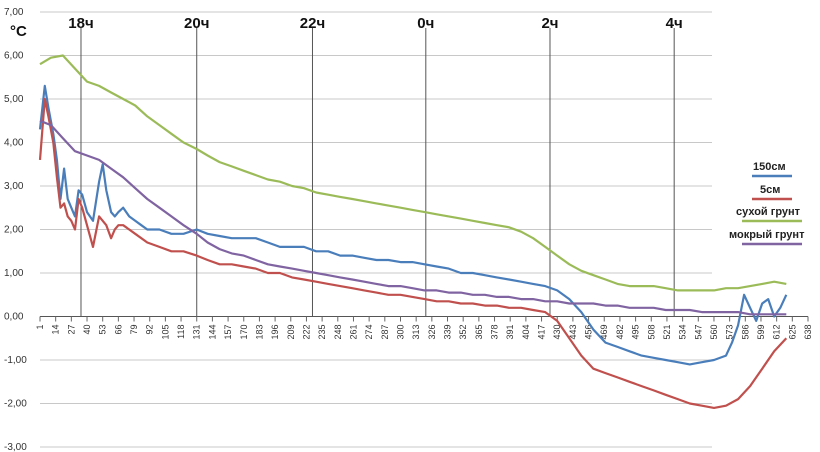 This screenshot has height=452, width=820. Describe the element at coordinates (777, 332) in the screenshot. I see `x-tick-label: 612` at that location.